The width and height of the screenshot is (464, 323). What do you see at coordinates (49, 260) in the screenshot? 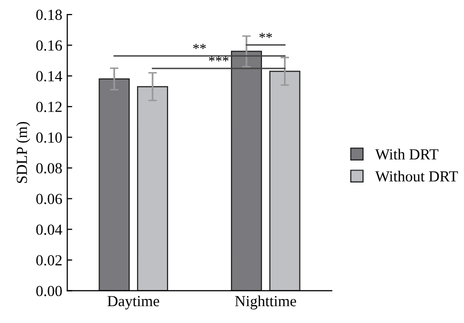
I see `y-tick-label: 0.02` at bounding box center [49, 260].